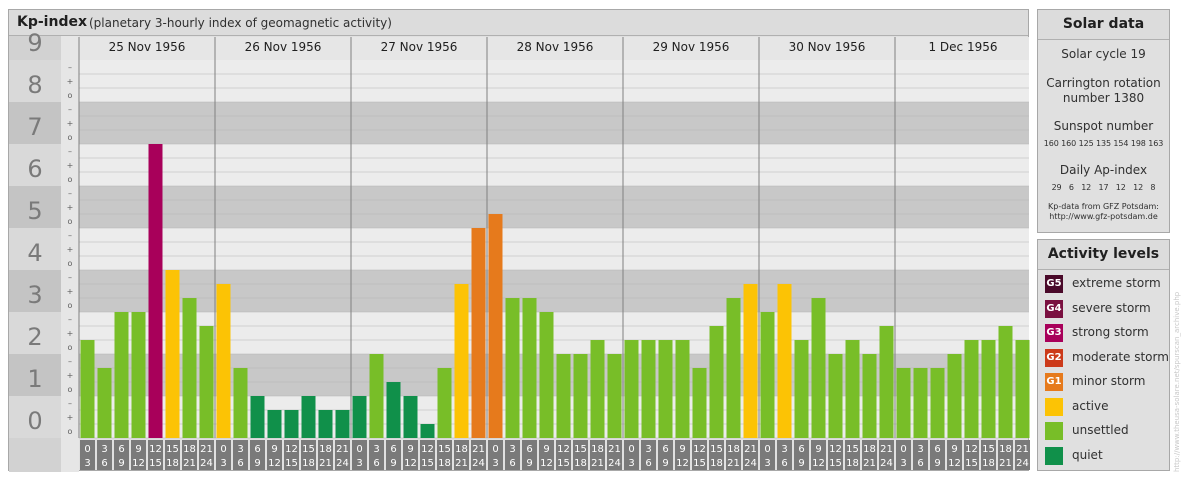 The width and height of the screenshot is (1184, 480). I want to click on interval-start-label: 6, so click(393, 449).